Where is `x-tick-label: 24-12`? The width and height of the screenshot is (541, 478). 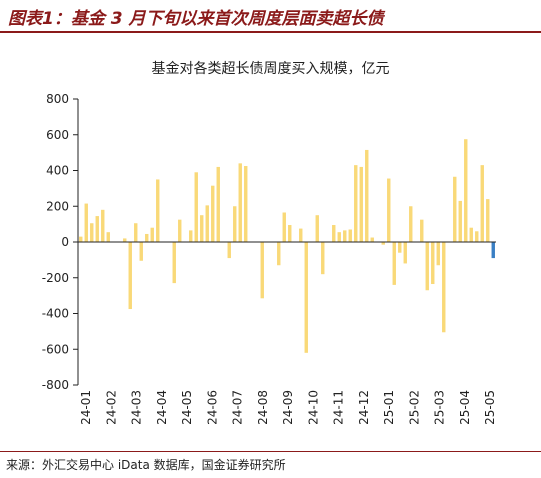 x-tick-label: 24-12 is located at coordinates (364, 407).